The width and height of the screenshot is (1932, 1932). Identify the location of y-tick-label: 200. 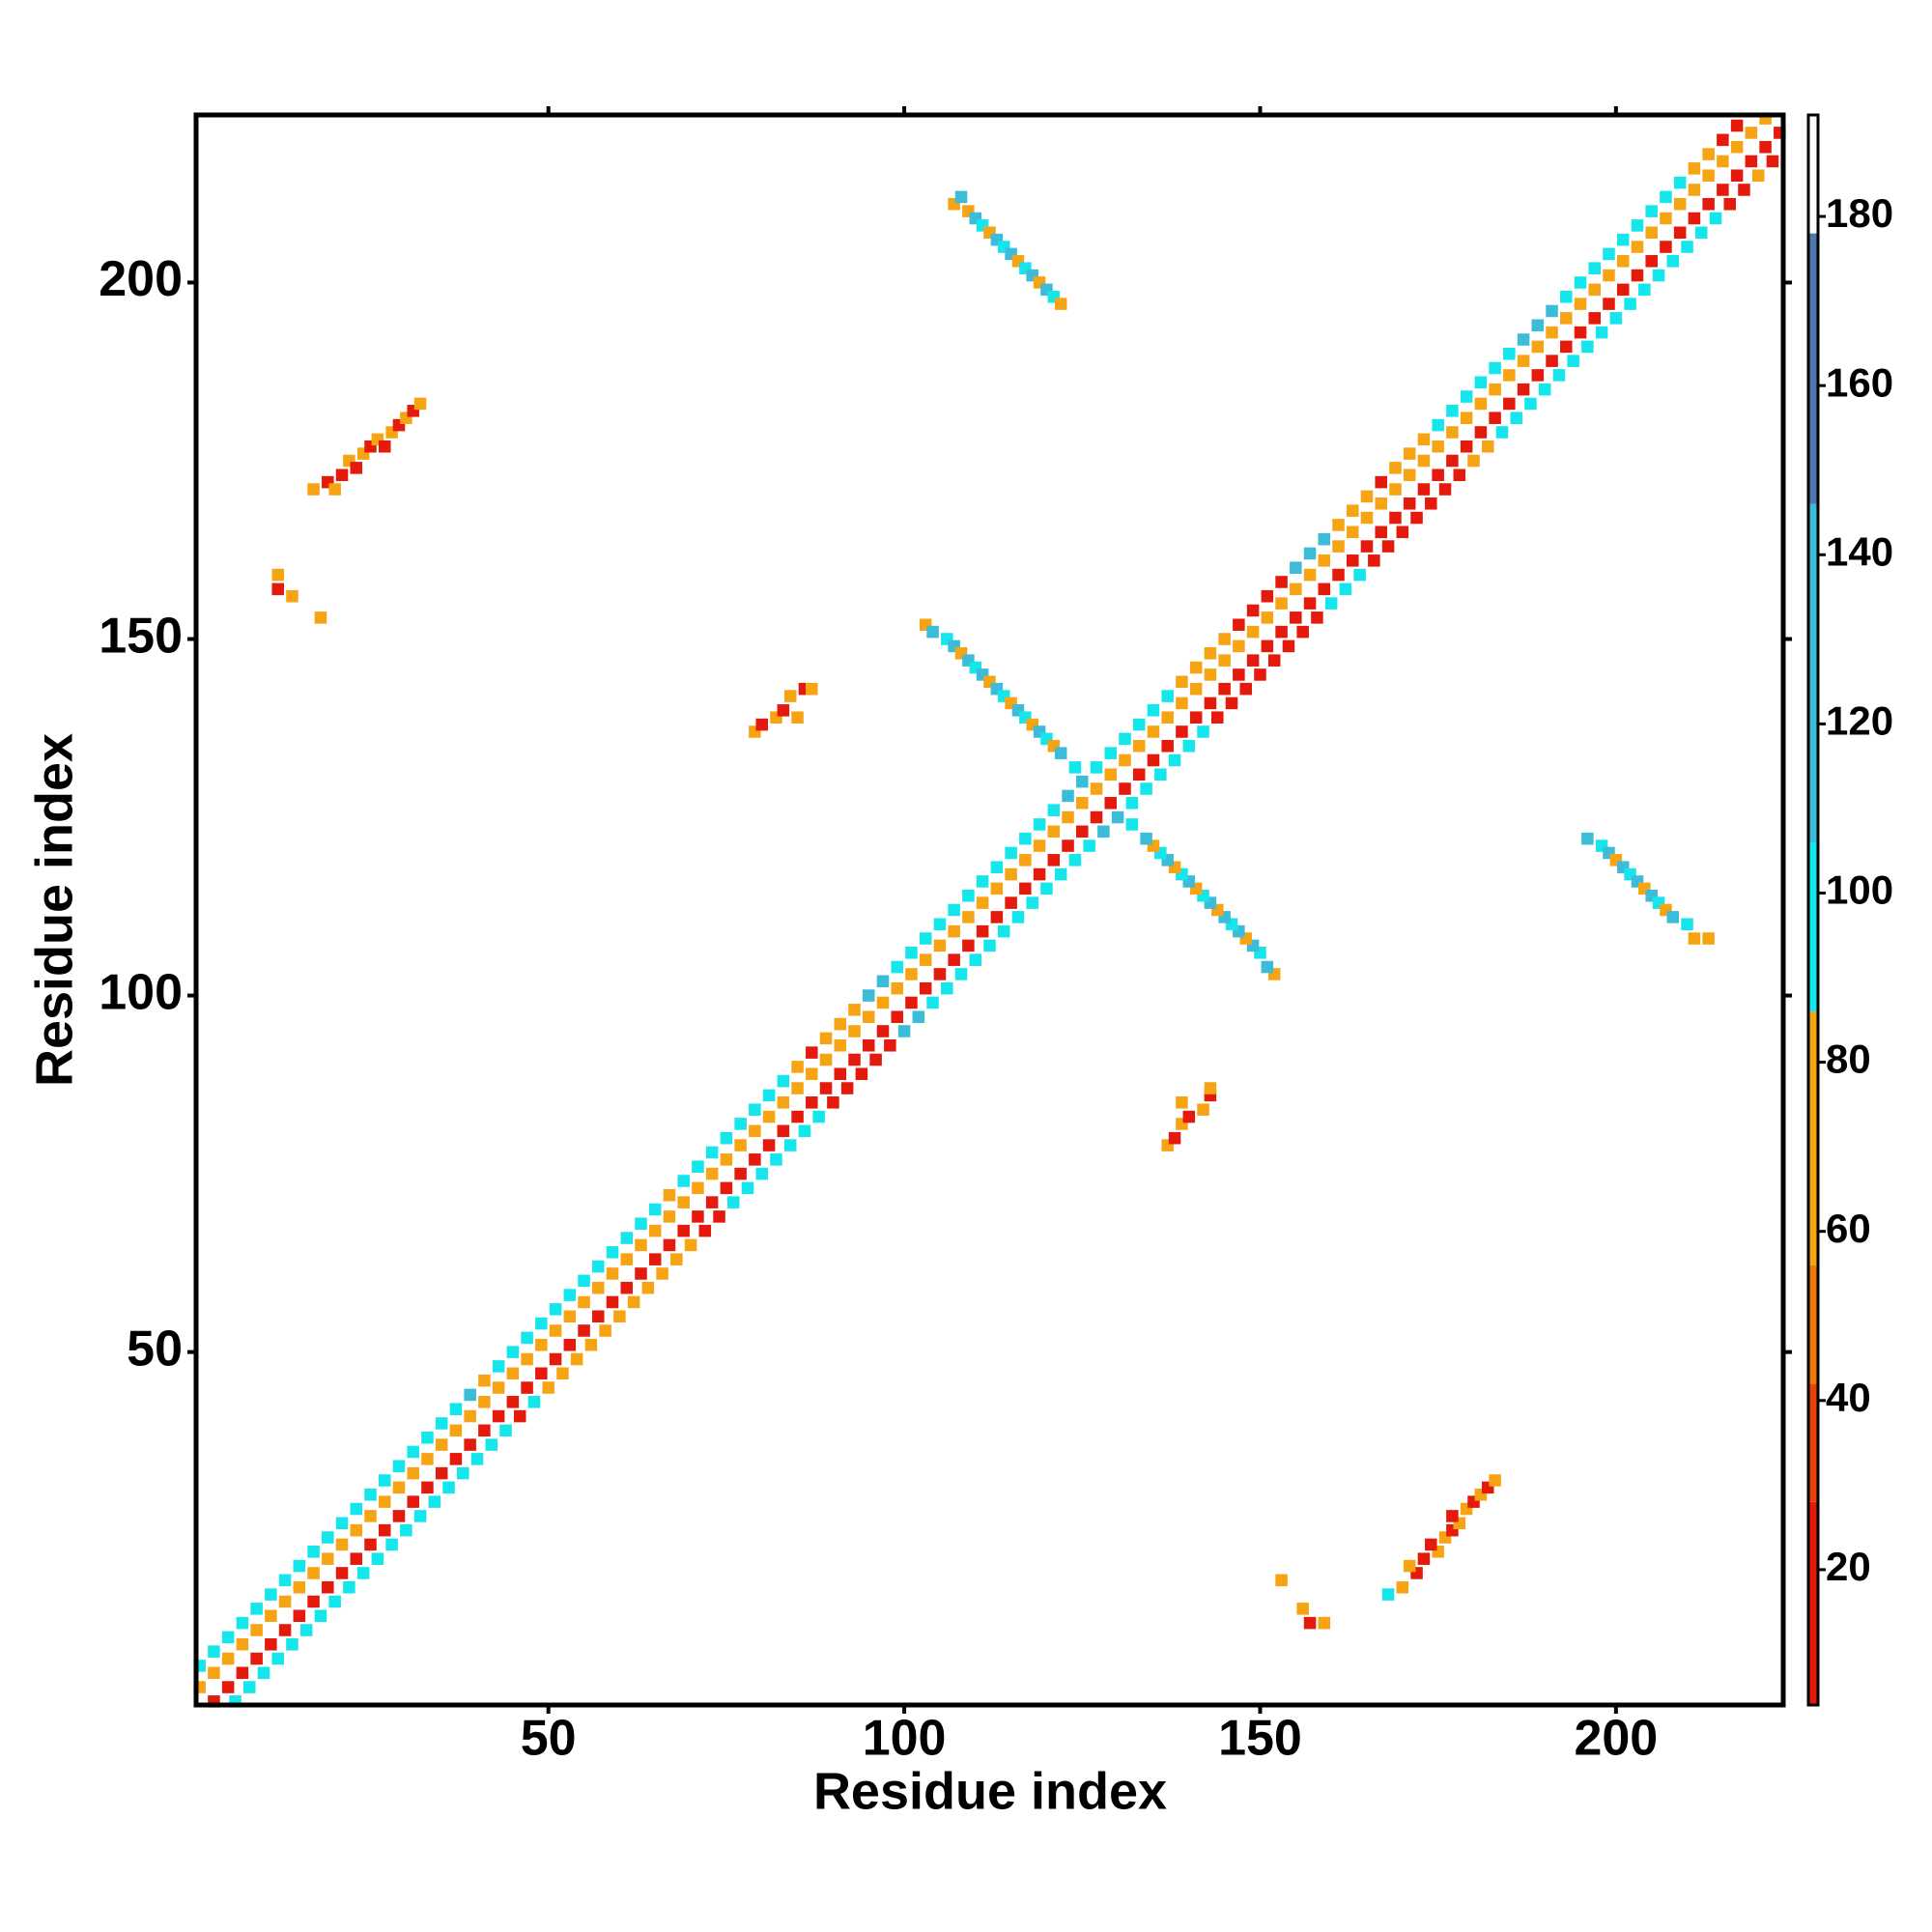
(141, 279).